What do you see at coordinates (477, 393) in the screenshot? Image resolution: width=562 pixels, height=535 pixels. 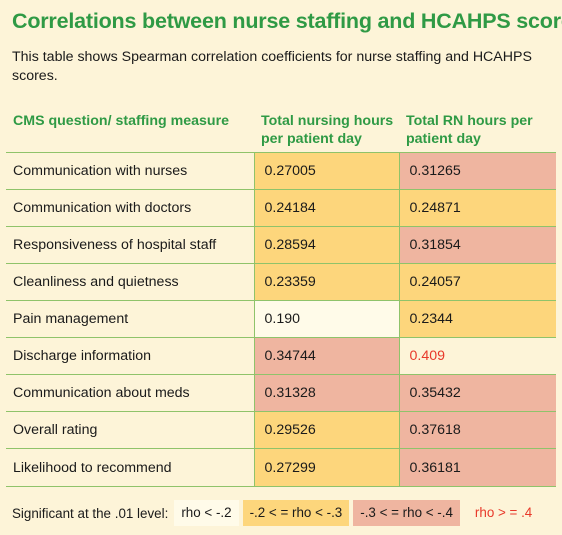 I see `rn-hours-cell: 0.35432` at bounding box center [477, 393].